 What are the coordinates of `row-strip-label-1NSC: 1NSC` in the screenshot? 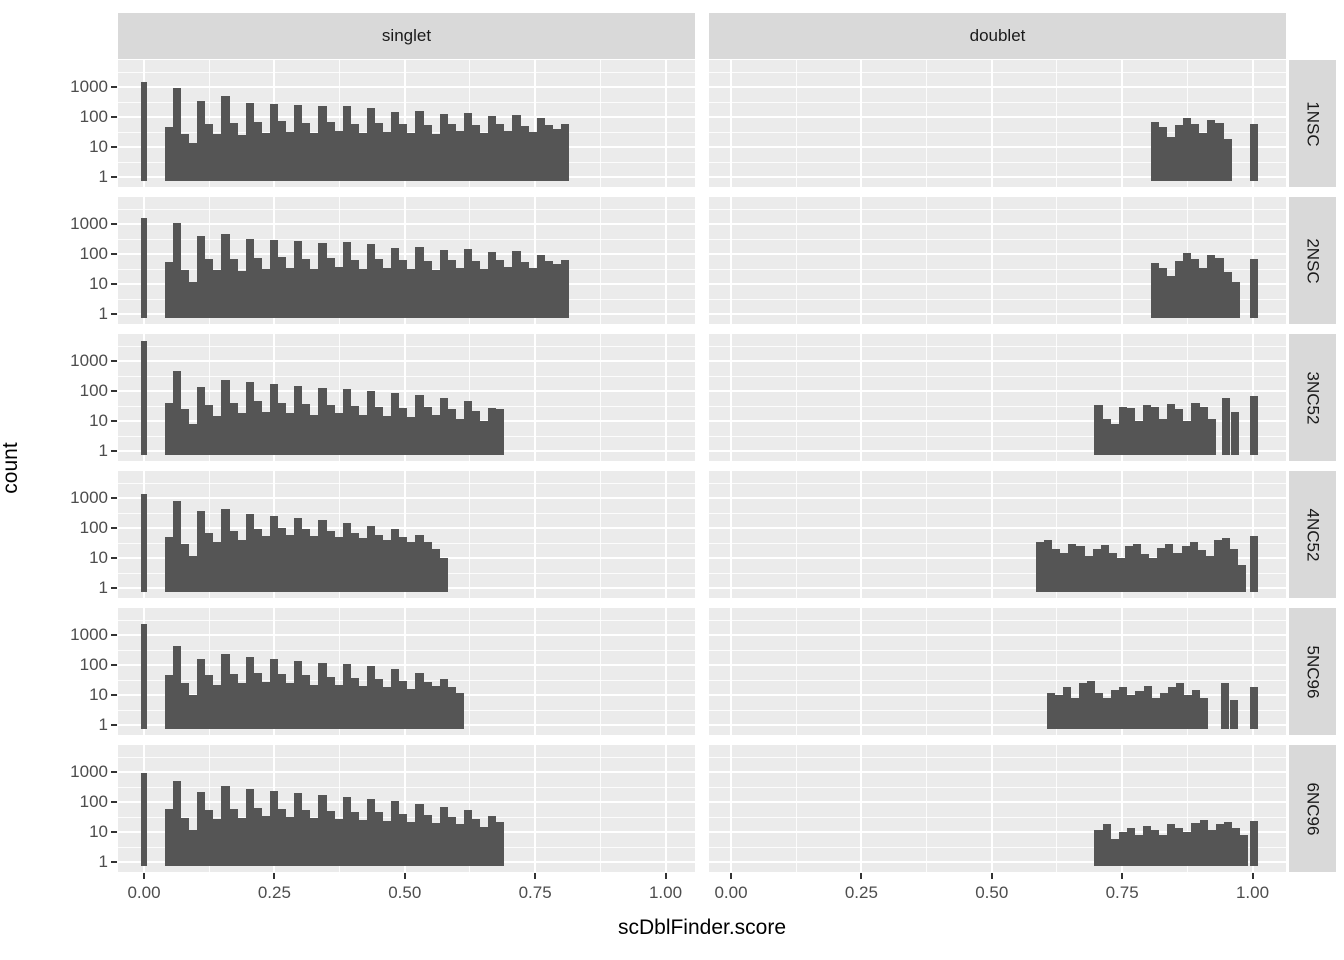 It's located at (1313, 123).